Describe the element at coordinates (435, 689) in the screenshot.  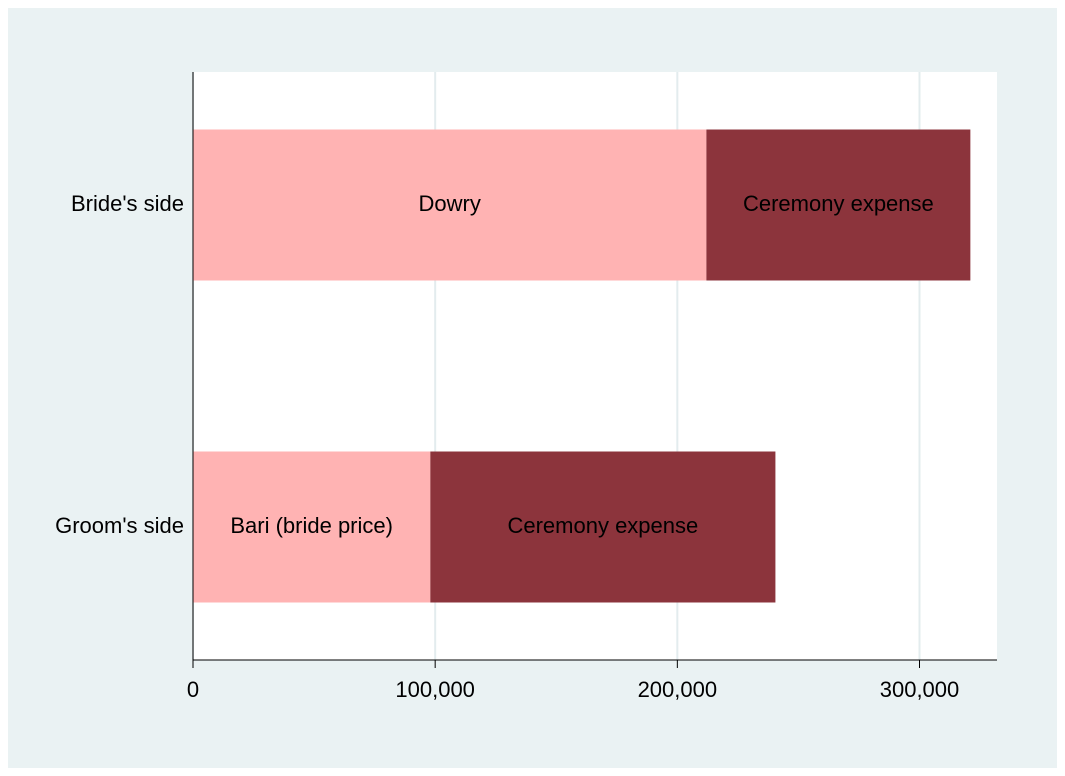
I see `x-tick-label: 100,000` at that location.